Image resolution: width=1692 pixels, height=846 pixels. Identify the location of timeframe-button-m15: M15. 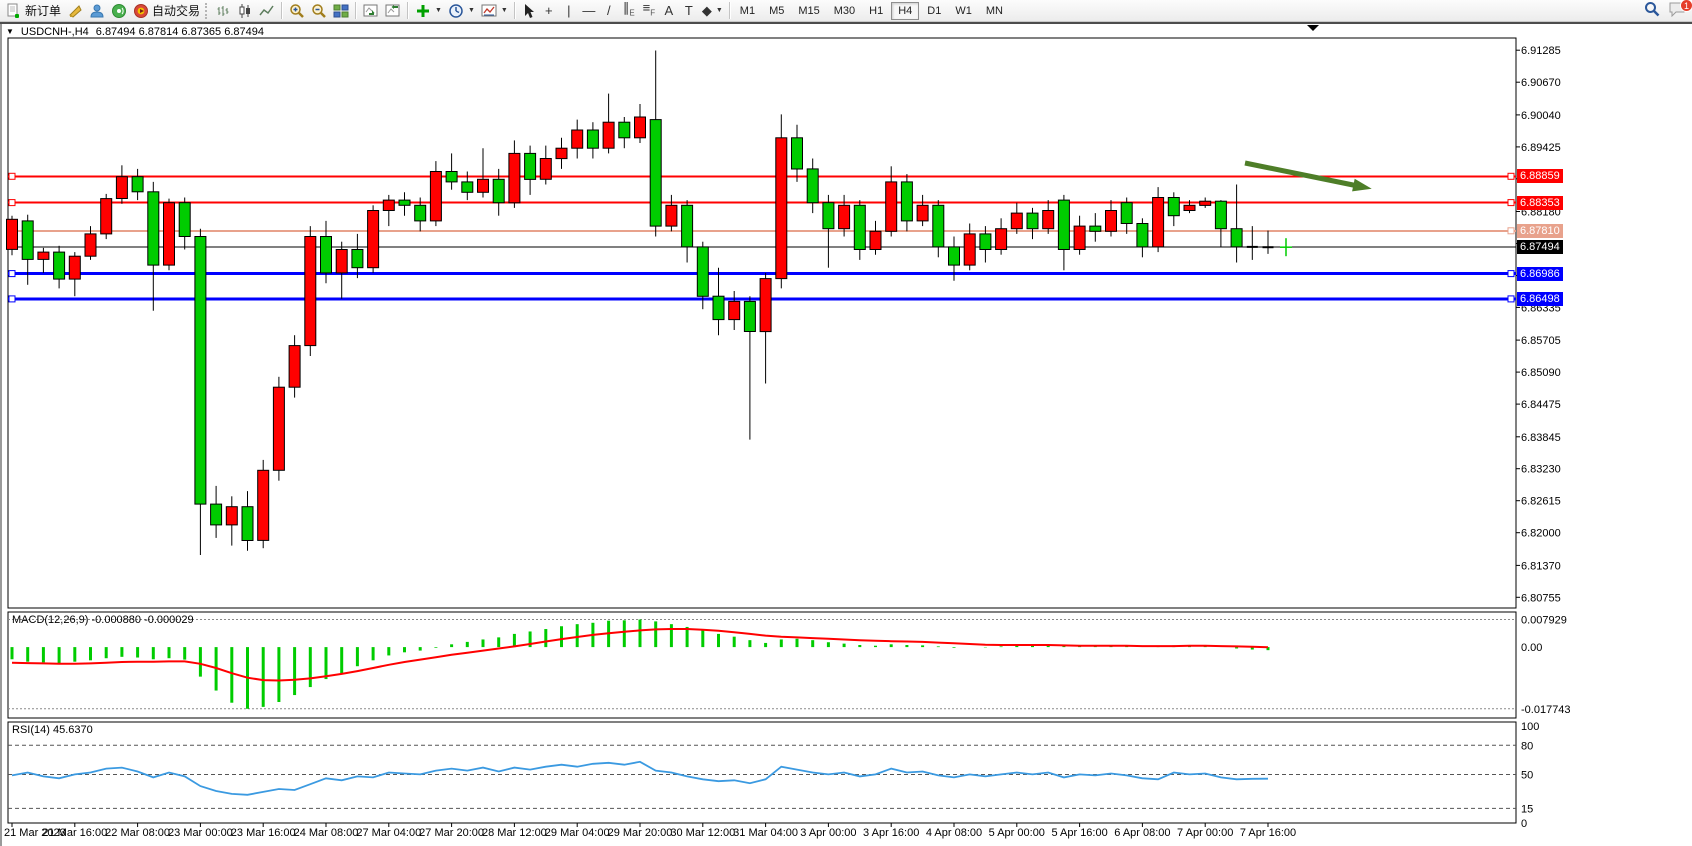
(809, 10).